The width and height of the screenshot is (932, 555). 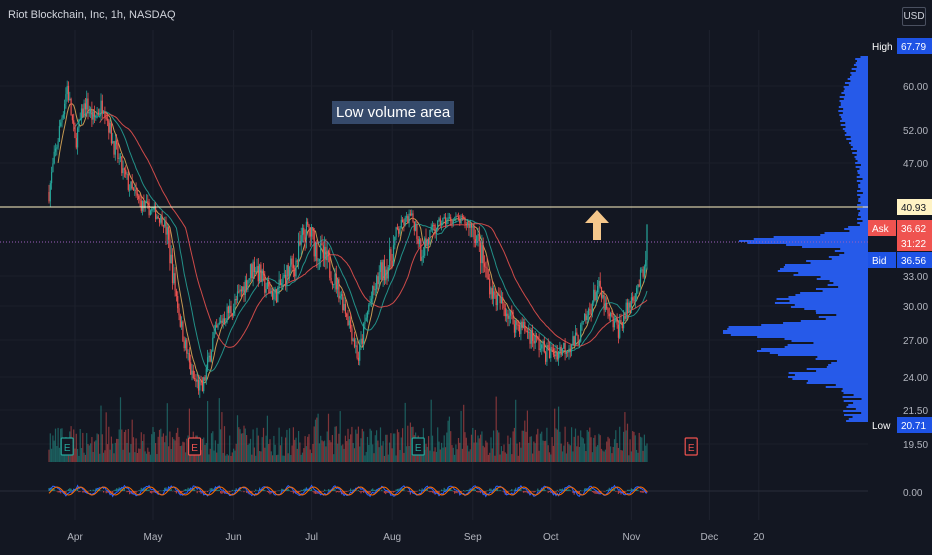 I want to click on y-tick-label: 33.00, so click(x=915, y=277).